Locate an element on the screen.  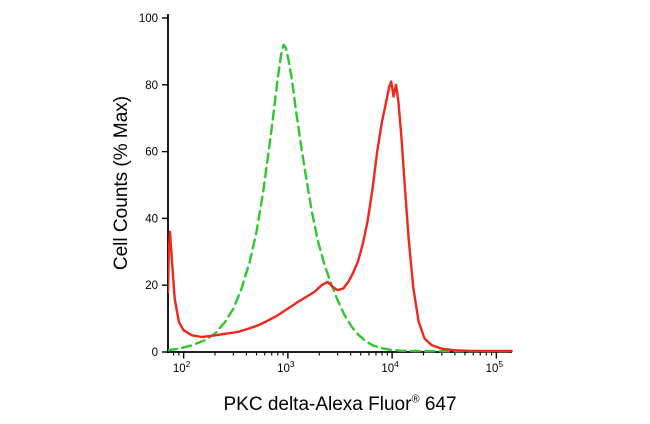
y-tick-label: 60 is located at coordinates (151, 153).